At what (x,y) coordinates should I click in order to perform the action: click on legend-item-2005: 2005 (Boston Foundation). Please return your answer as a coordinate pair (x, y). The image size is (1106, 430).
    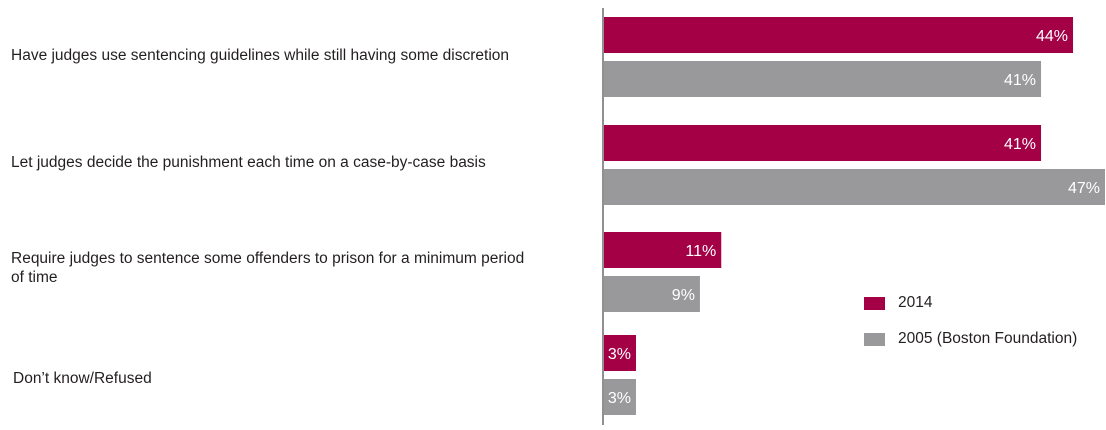
    Looking at the image, I should click on (970, 339).